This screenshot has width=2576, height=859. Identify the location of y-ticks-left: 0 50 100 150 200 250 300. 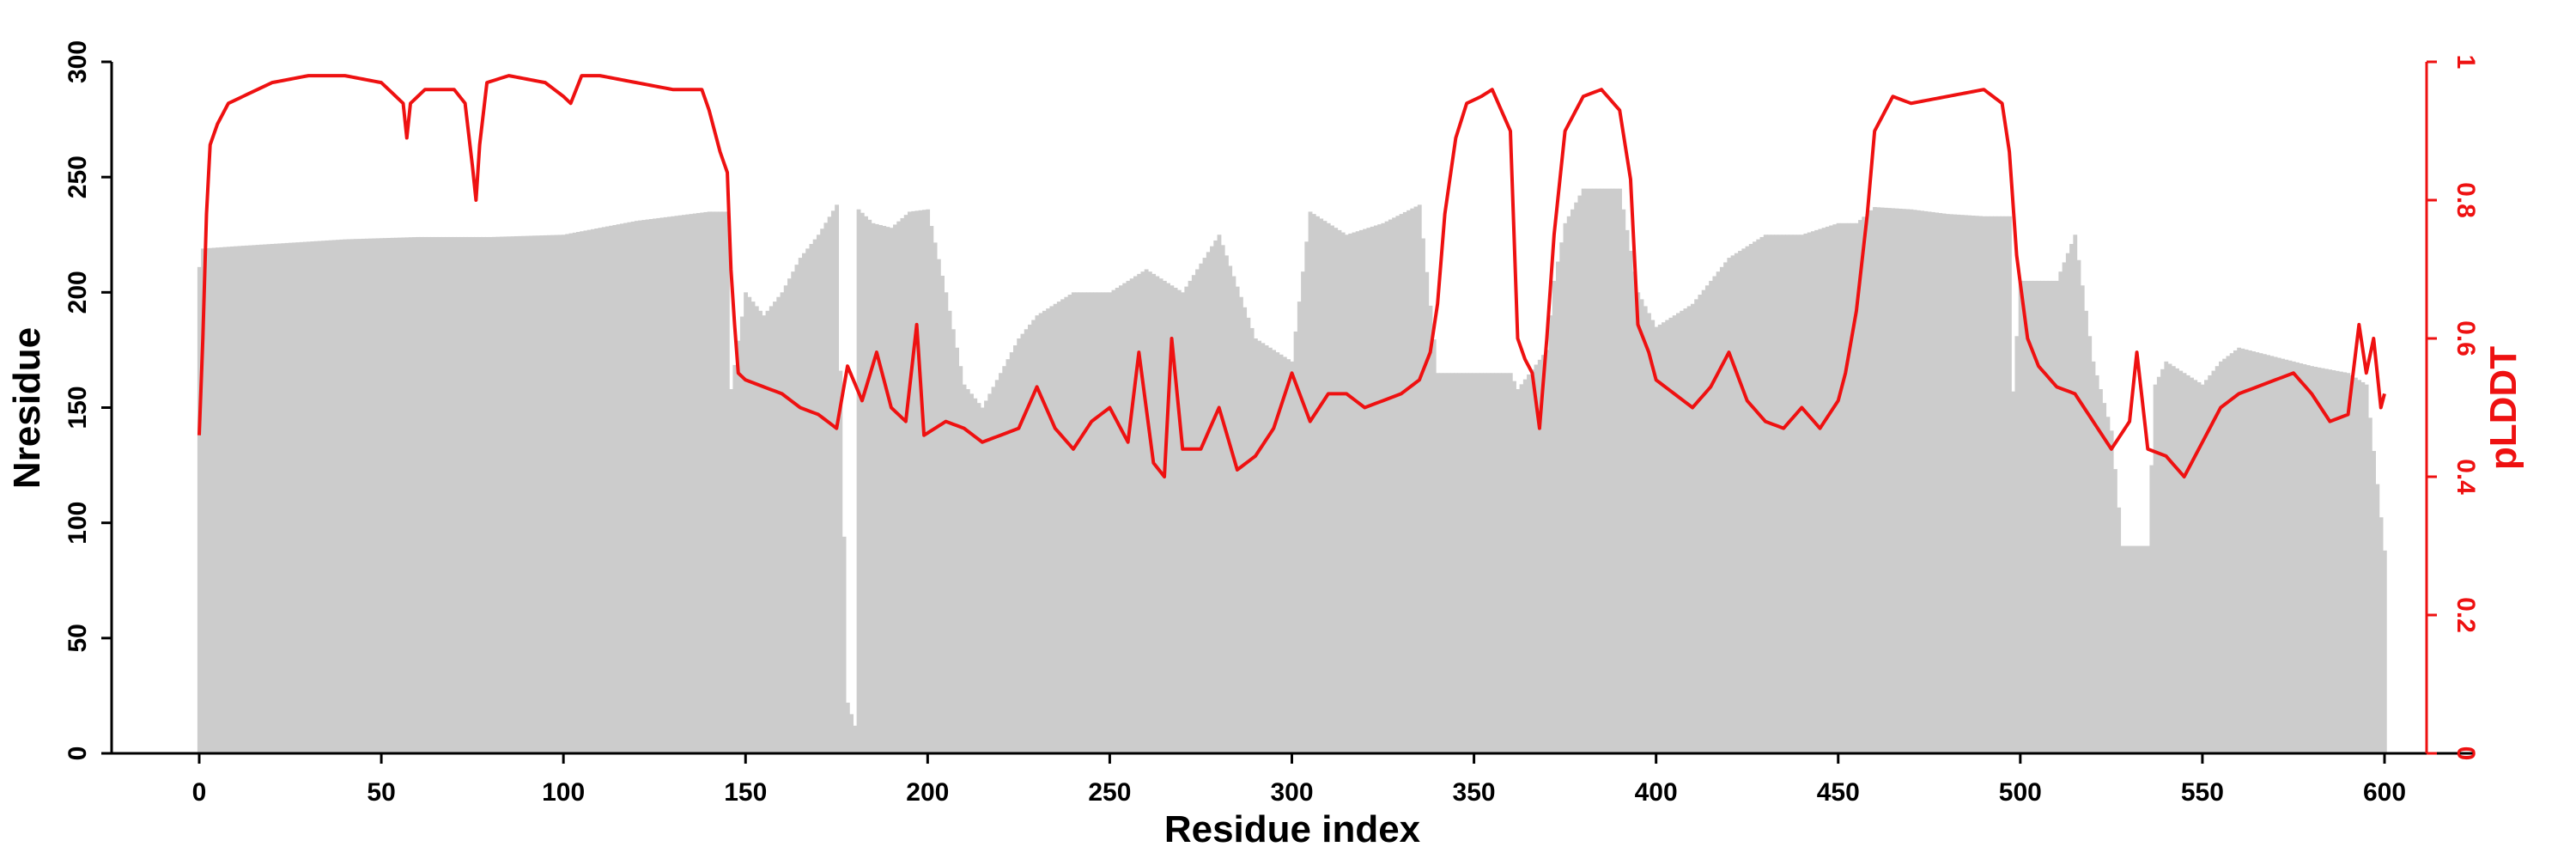
(88, 400).